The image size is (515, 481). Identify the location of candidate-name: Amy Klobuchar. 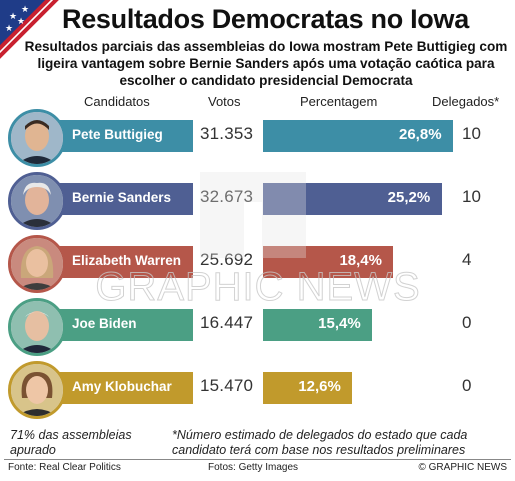
(122, 386).